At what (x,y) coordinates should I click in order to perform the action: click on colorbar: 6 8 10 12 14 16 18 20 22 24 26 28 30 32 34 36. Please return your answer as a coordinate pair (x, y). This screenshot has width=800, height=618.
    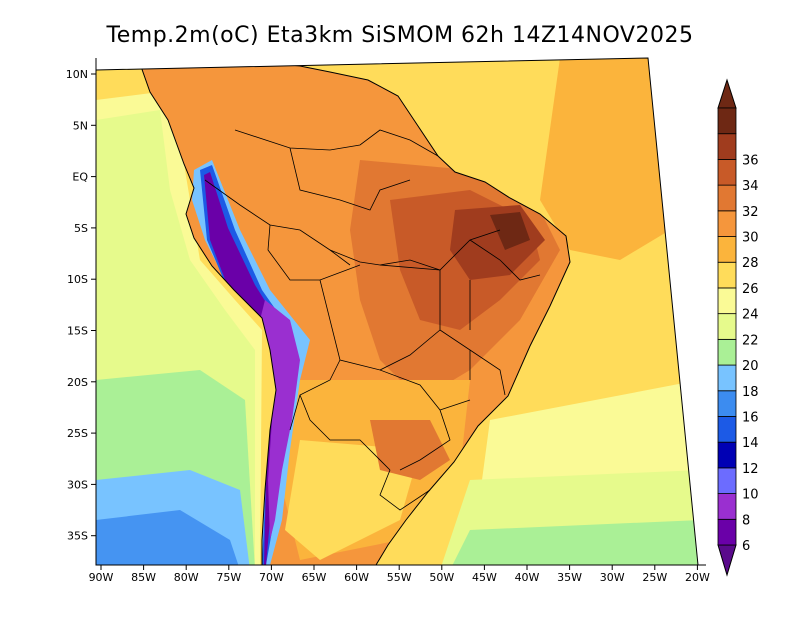
    Looking at the image, I should click on (738, 327).